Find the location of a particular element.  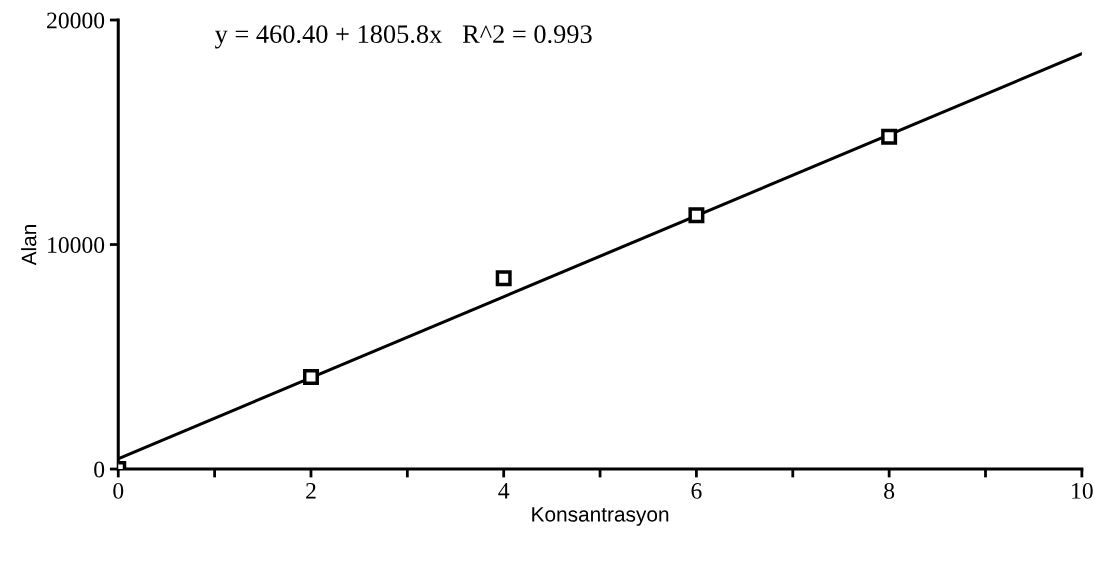

y-axis-title: Alan is located at coordinates (29, 245).